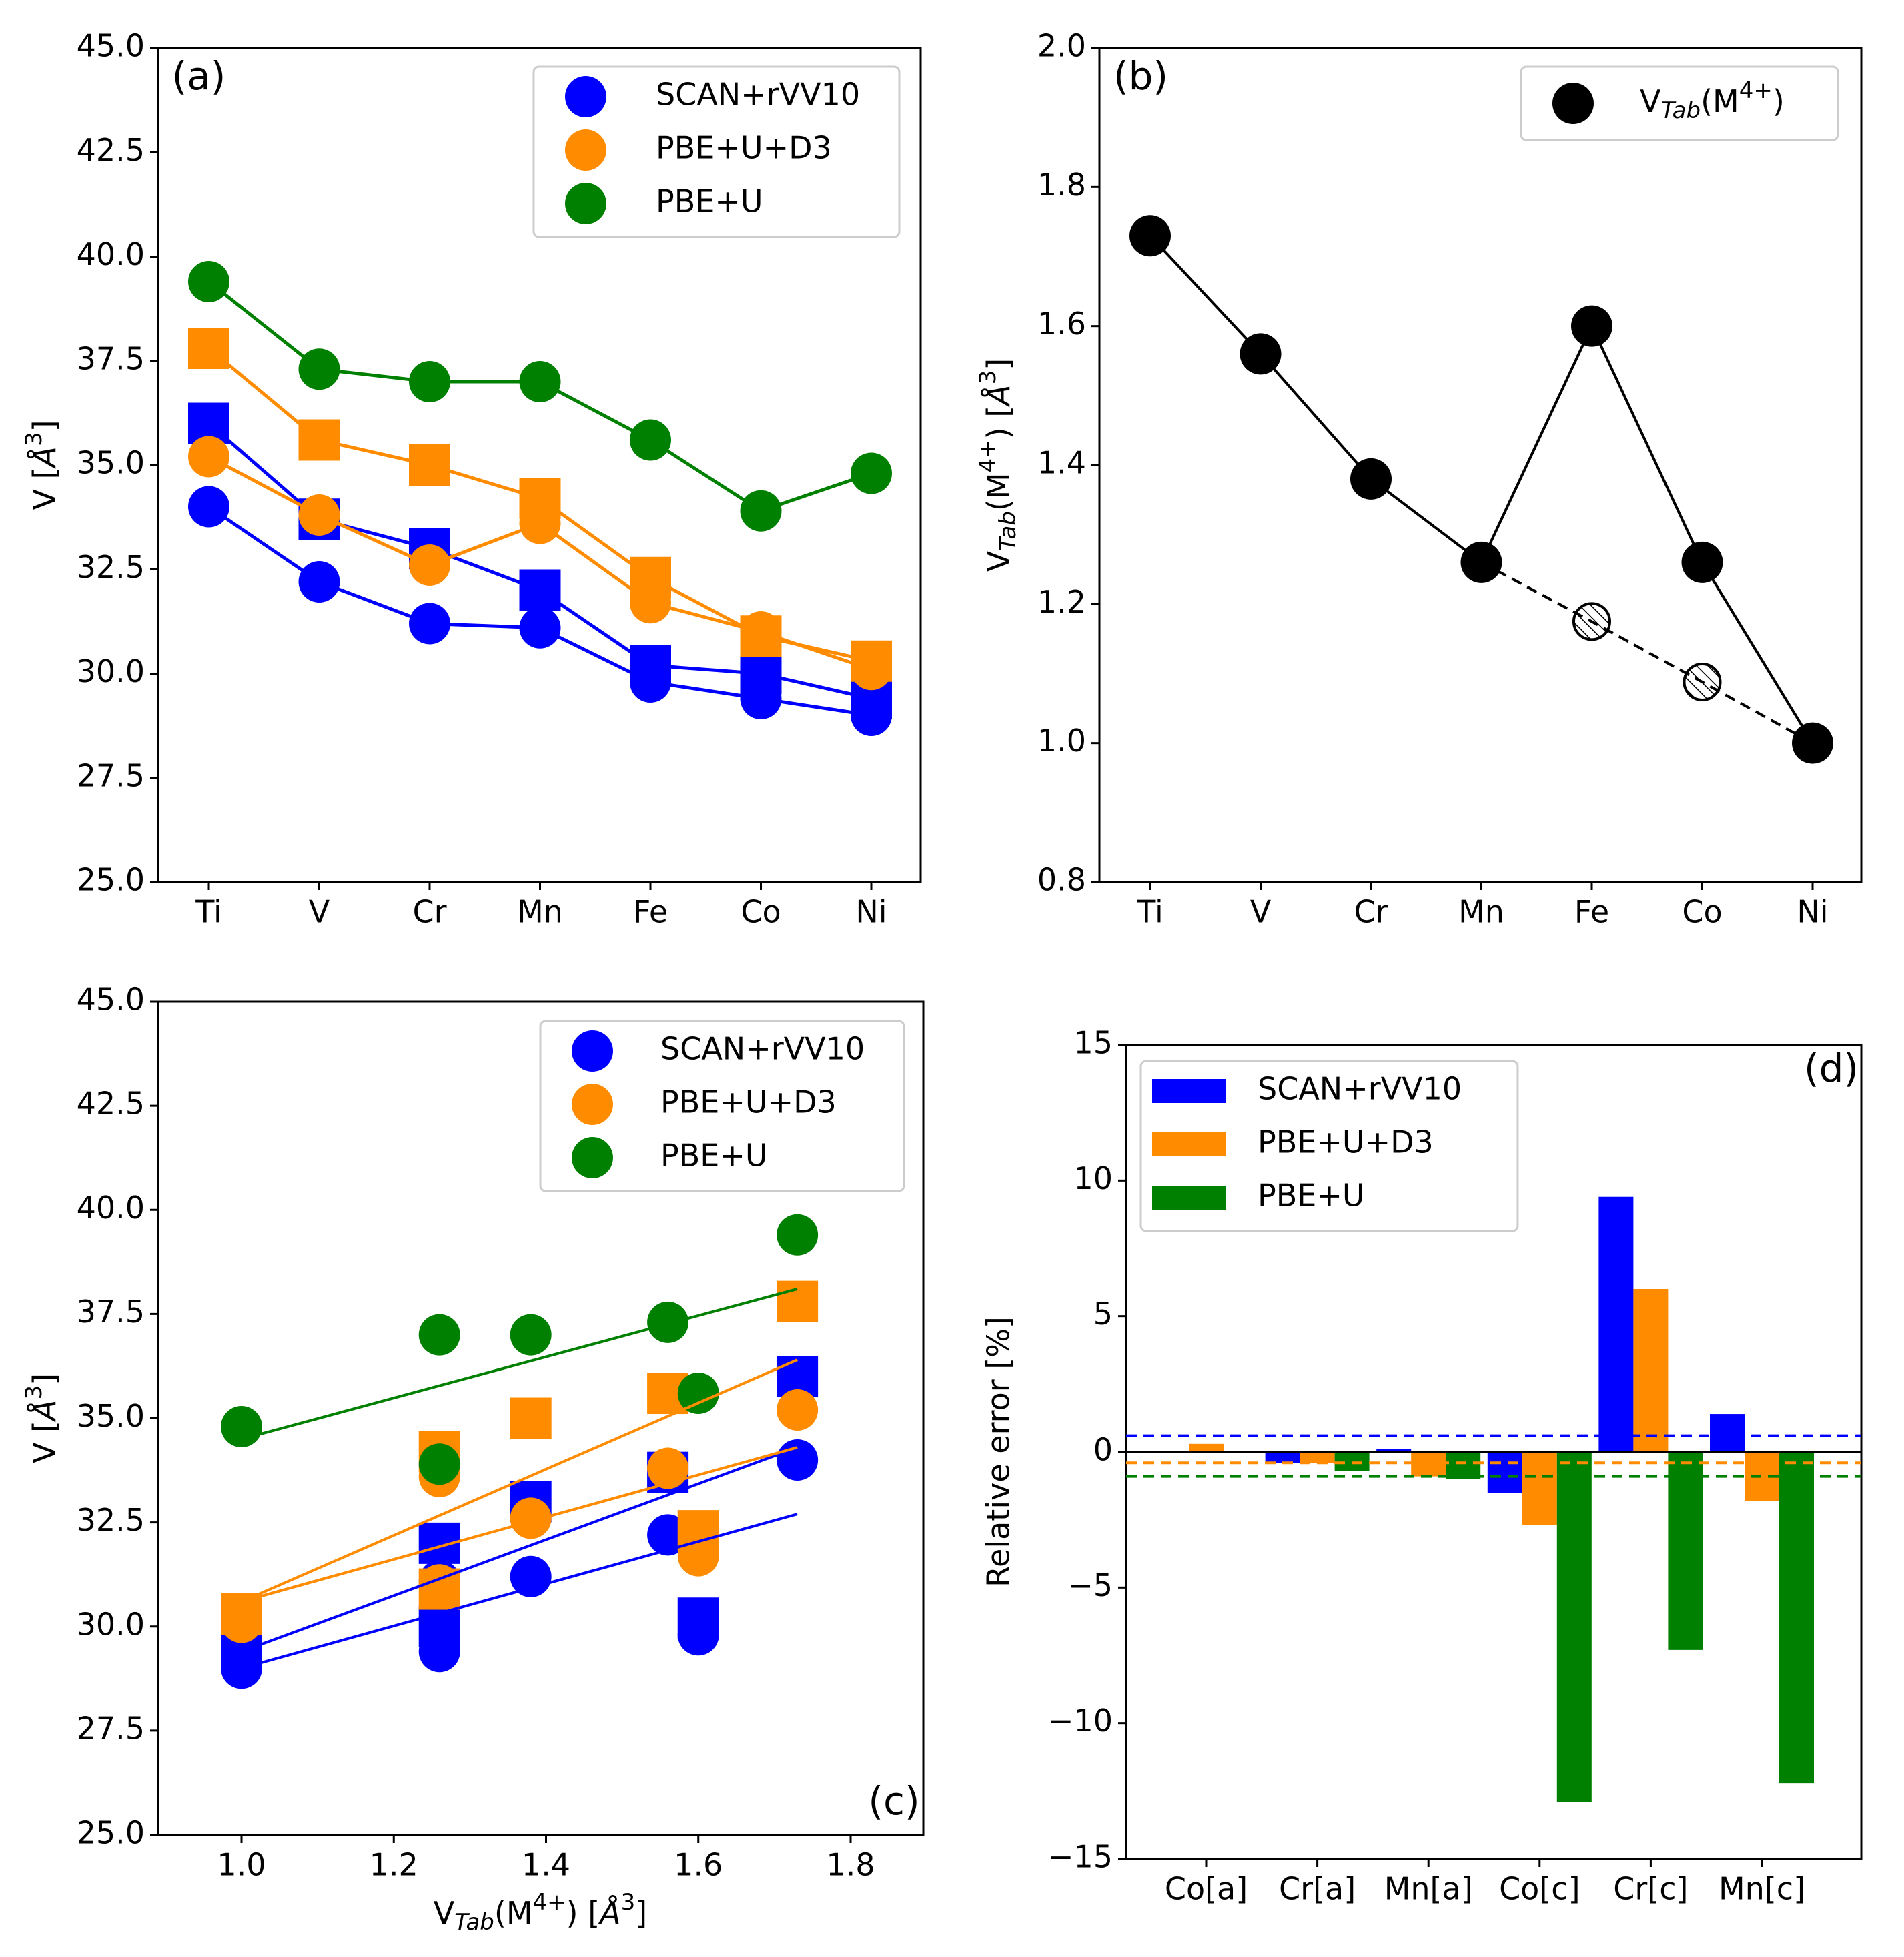 This screenshot has height=1957, width=1904. Describe the element at coordinates (998, 465) in the screenshot. I see `y-axis-label: VTab(M4+) [Å3]` at that location.